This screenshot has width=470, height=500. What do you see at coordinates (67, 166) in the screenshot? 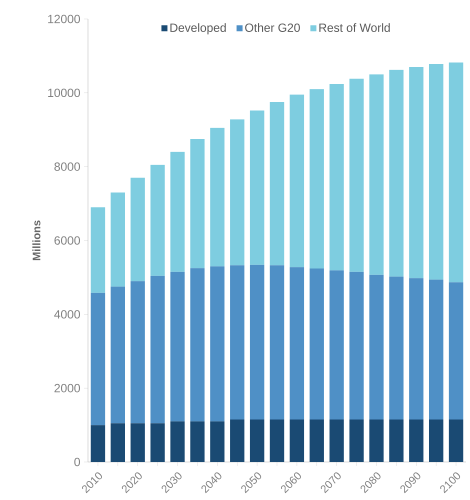
I see `y-tick-label: 8000` at bounding box center [67, 166].